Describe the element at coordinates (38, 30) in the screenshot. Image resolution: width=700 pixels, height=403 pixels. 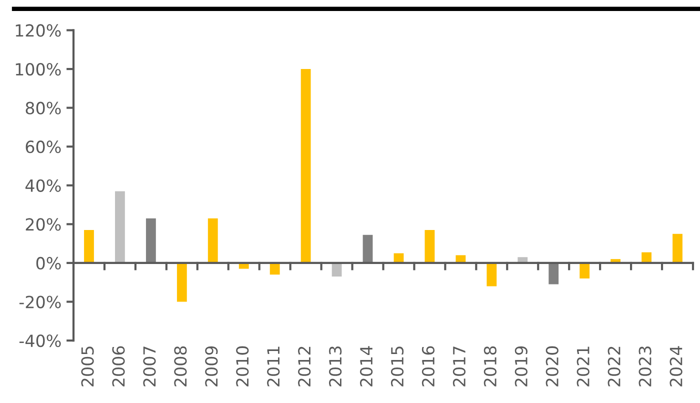
I see `y-tick-label: 120%` at that location.